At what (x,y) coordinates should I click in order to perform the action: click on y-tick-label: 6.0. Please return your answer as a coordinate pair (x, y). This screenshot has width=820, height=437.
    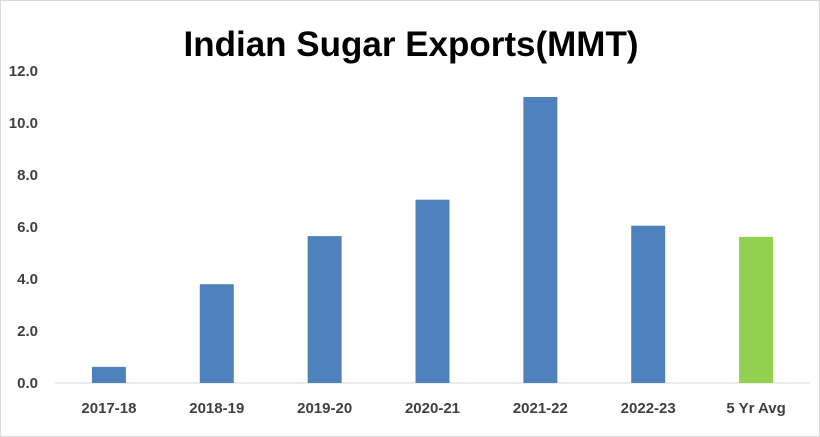
    Looking at the image, I should click on (27, 227).